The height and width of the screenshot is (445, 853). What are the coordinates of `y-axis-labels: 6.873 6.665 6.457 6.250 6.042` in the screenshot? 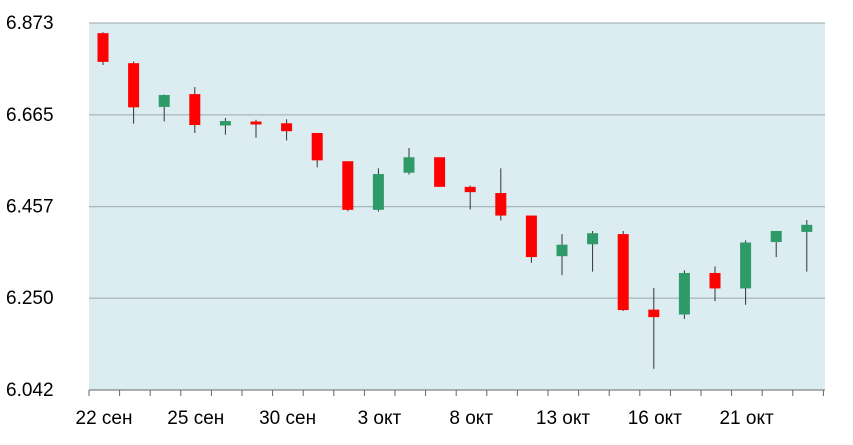 It's located at (30, 207).